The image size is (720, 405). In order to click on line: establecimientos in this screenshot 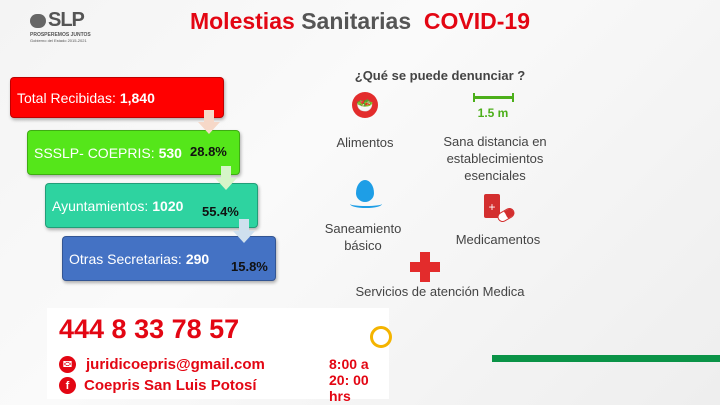, I will do `click(495, 158)`.